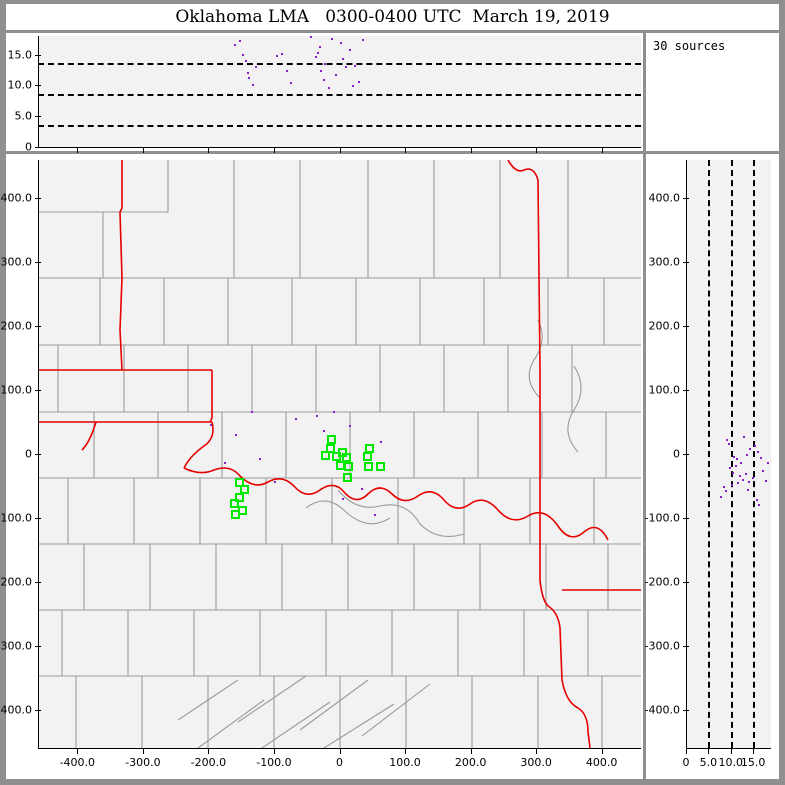 This screenshot has height=785, width=785. Describe the element at coordinates (16, 198) in the screenshot. I see `y-tick-label: 400.0` at that location.